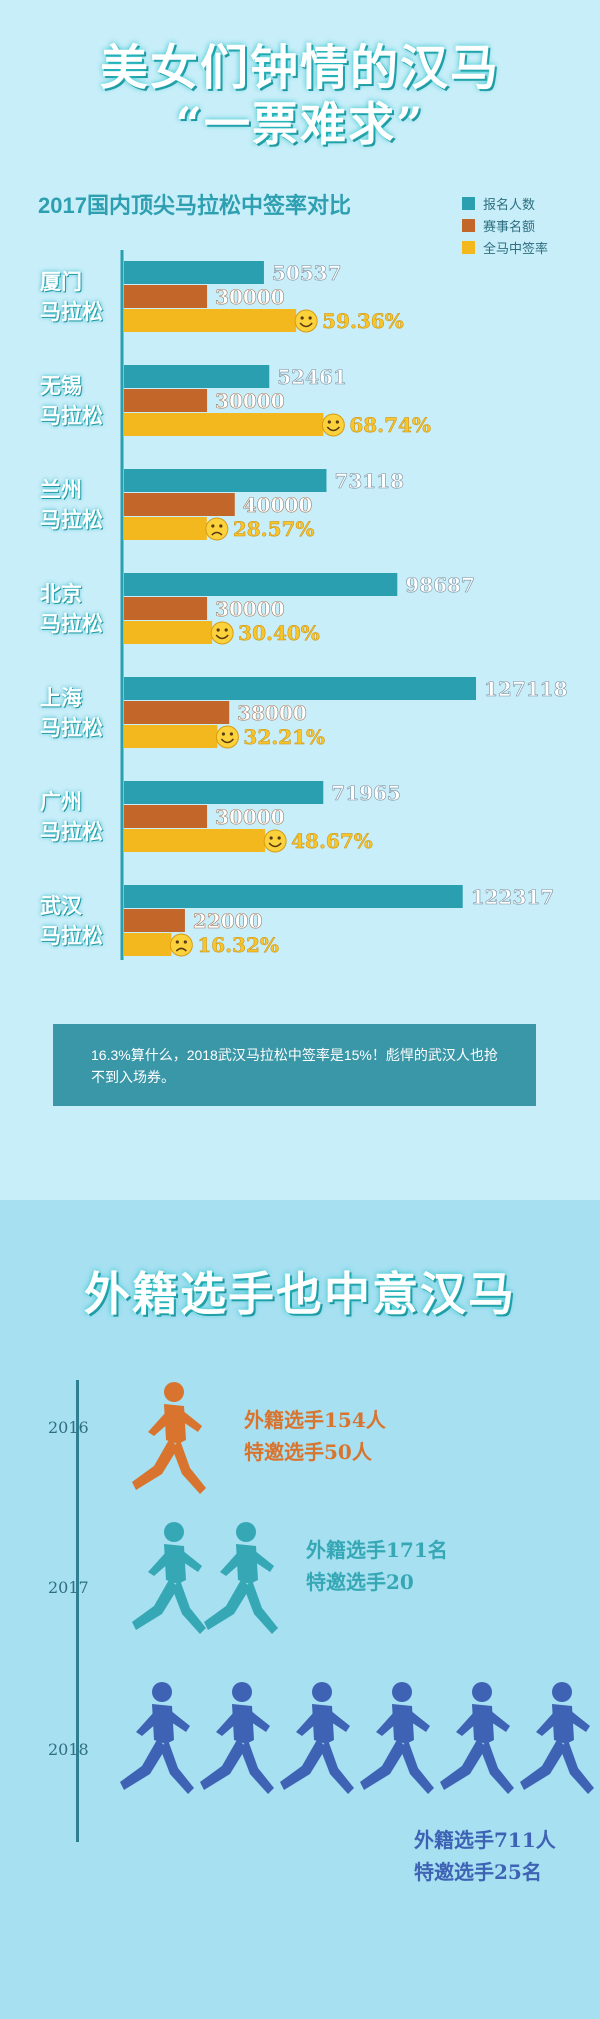 This screenshot has width=600, height=2019. I want to click on timeline-year: 2018, so click(68, 1749).